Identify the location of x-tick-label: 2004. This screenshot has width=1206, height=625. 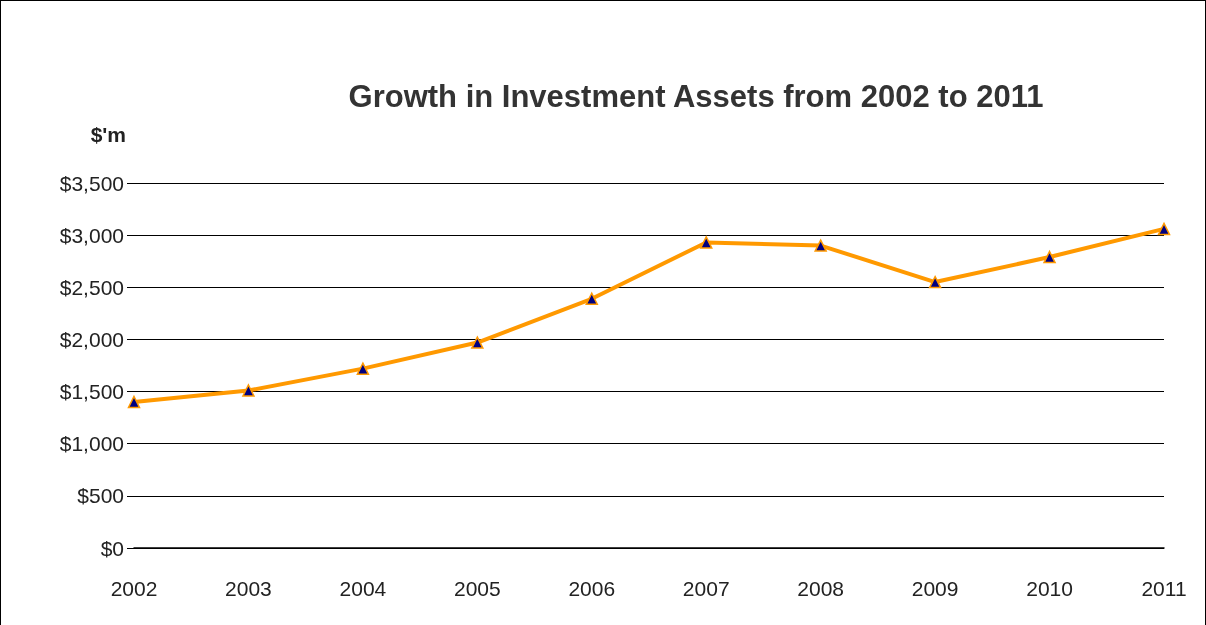
(363, 588).